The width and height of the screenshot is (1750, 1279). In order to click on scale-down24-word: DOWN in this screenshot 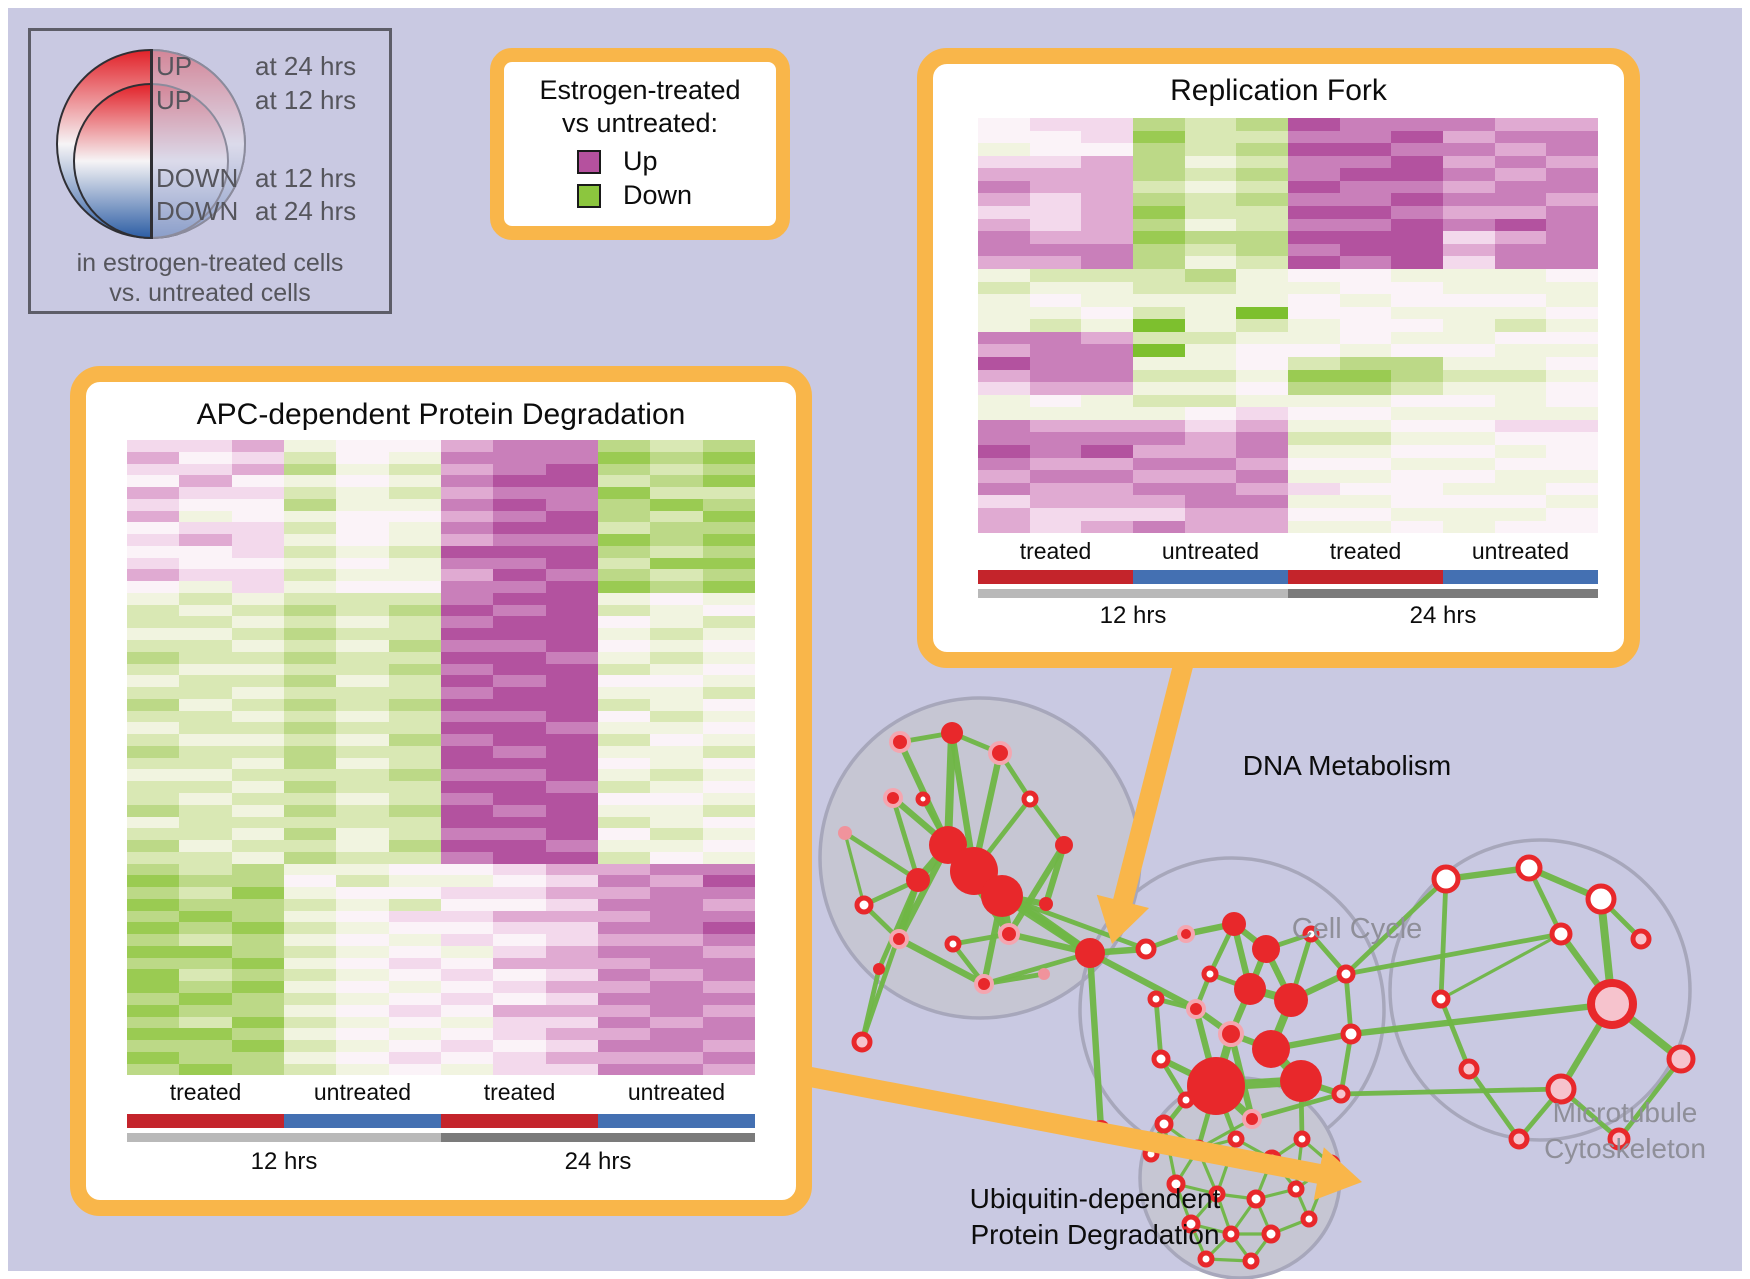, I will do `click(197, 211)`.